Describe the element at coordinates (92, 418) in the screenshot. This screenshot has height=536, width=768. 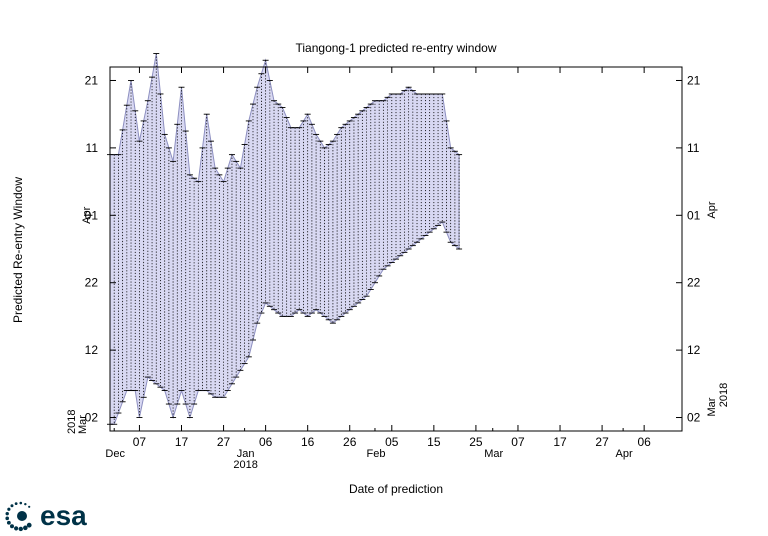
I see `y-tick-label: 02` at that location.